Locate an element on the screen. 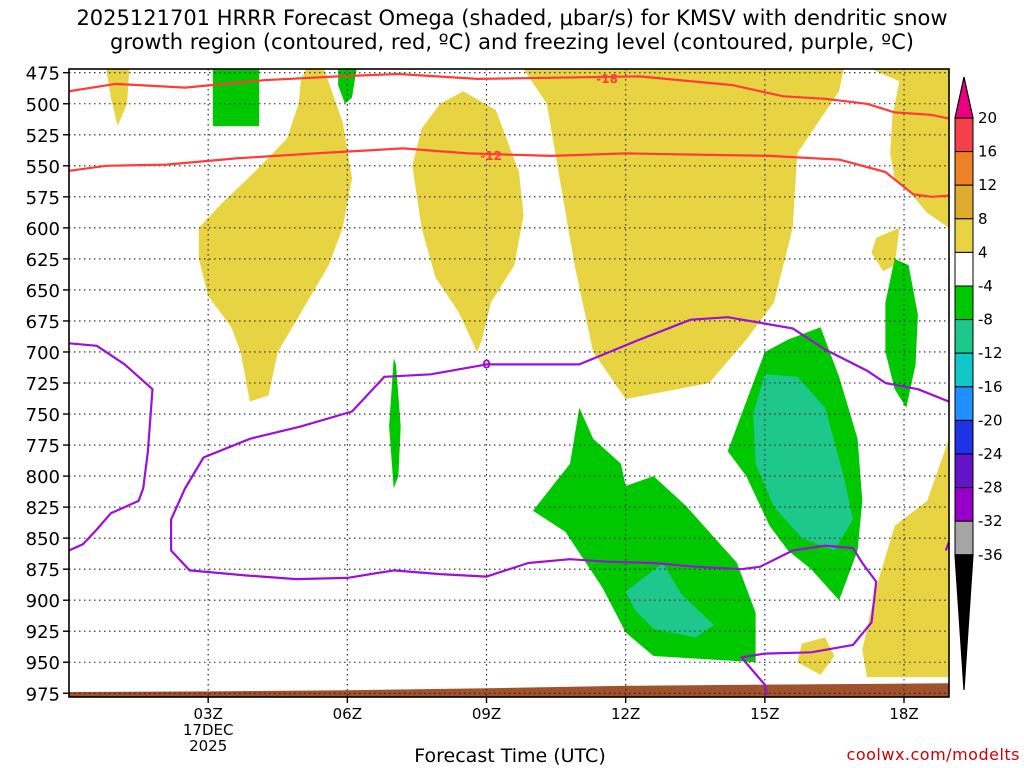 Image resolution: width=1024 pixels, height=768 pixels. omega-region-upward-4-right-upper is located at coordinates (910, 148).